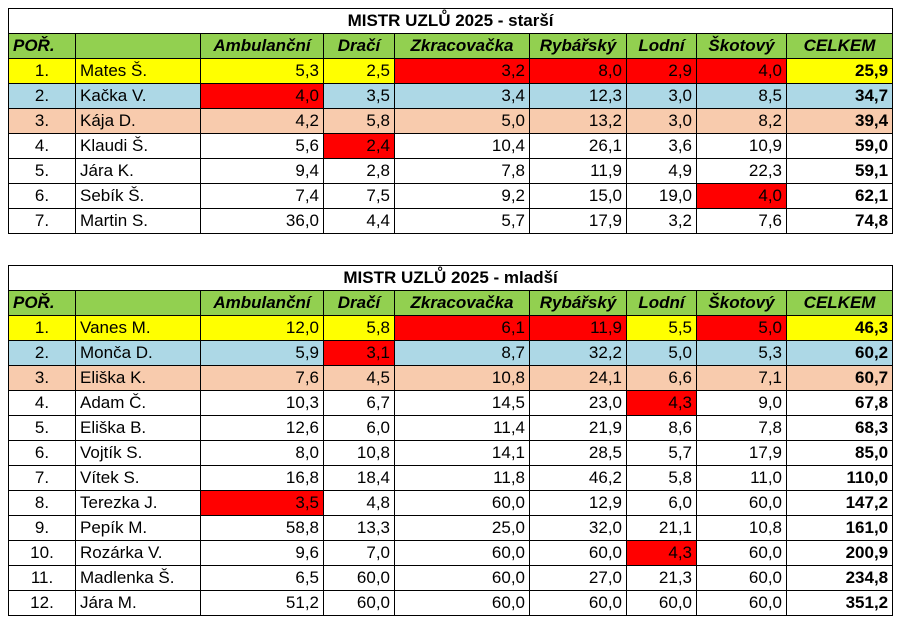 This screenshot has width=900, height=635. I want to click on table-row: 5. Eliška B. 12,6 6,0 11,4 21,9 8,6 7,8 68,3, so click(451, 428).